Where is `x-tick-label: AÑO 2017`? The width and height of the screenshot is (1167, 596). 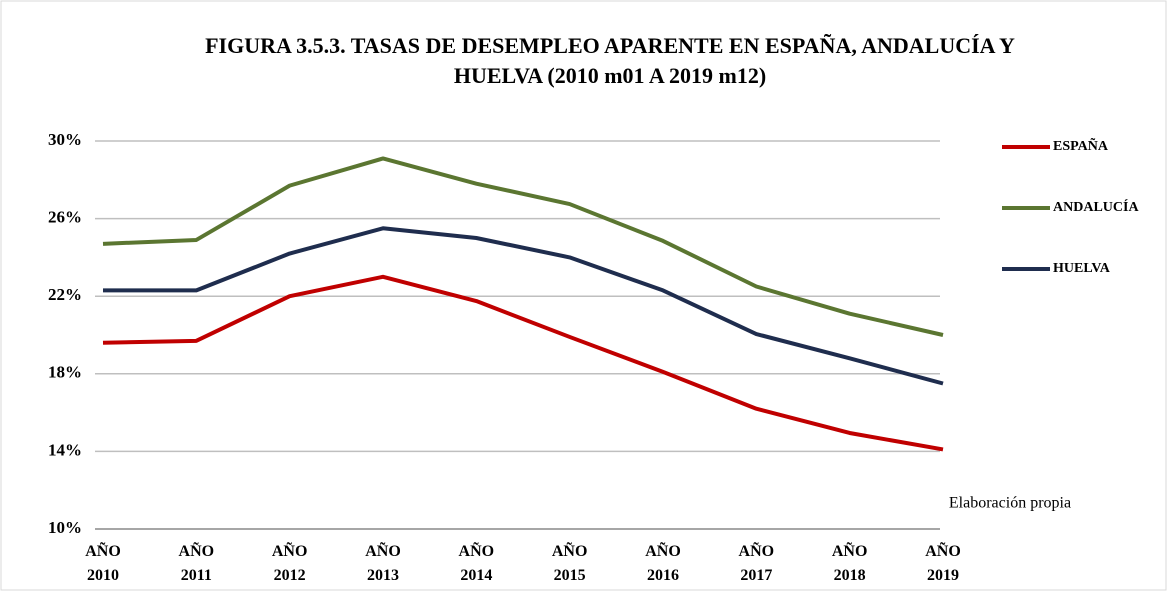
x-tick-label: AÑO 2017 is located at coordinates (757, 562).